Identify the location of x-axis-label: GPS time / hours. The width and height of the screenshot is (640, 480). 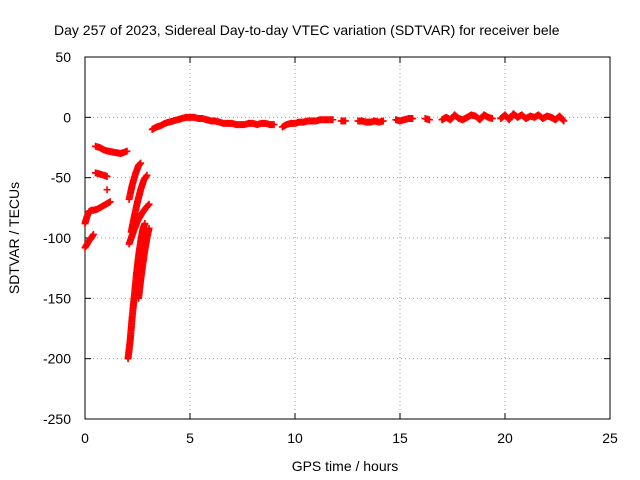
(345, 466).